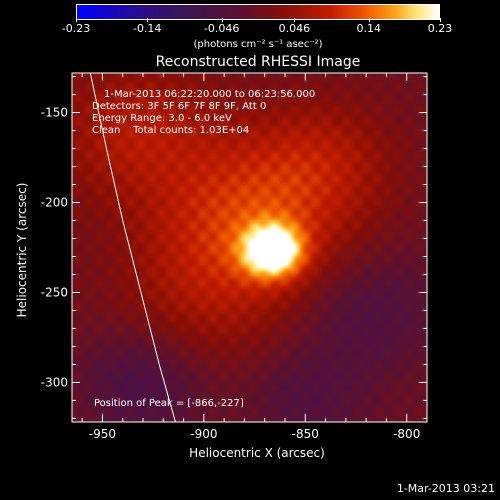 The height and width of the screenshot is (500, 500). I want to click on x-axis-label: Heliocentric X (arcsec), so click(257, 453).